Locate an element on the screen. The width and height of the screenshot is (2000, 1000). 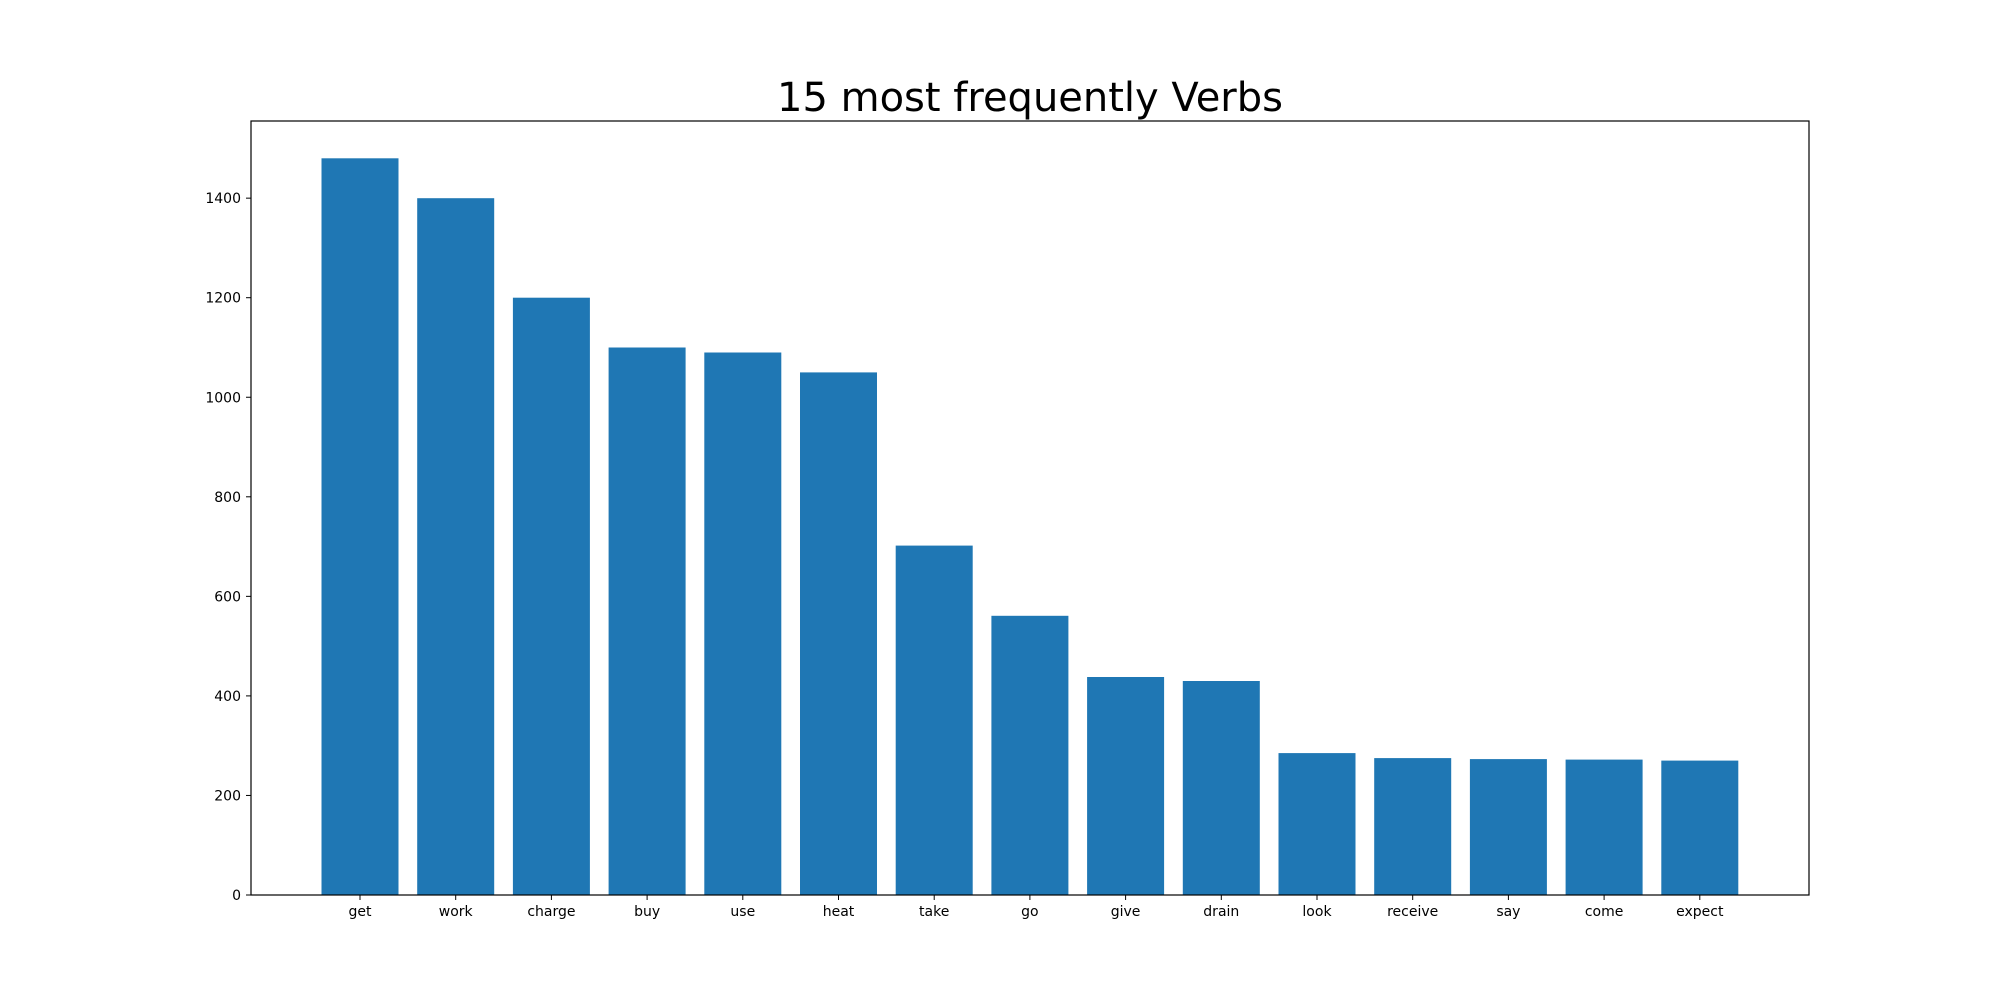
x-tick-label: receive is located at coordinates (1412, 912).